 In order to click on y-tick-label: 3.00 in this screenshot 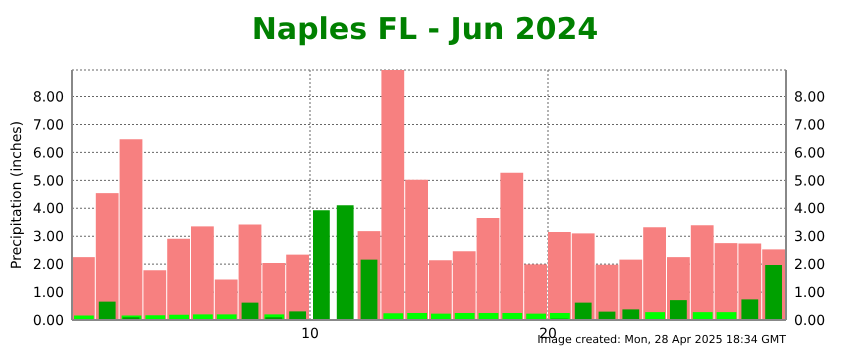, I will do `click(48, 237)`.